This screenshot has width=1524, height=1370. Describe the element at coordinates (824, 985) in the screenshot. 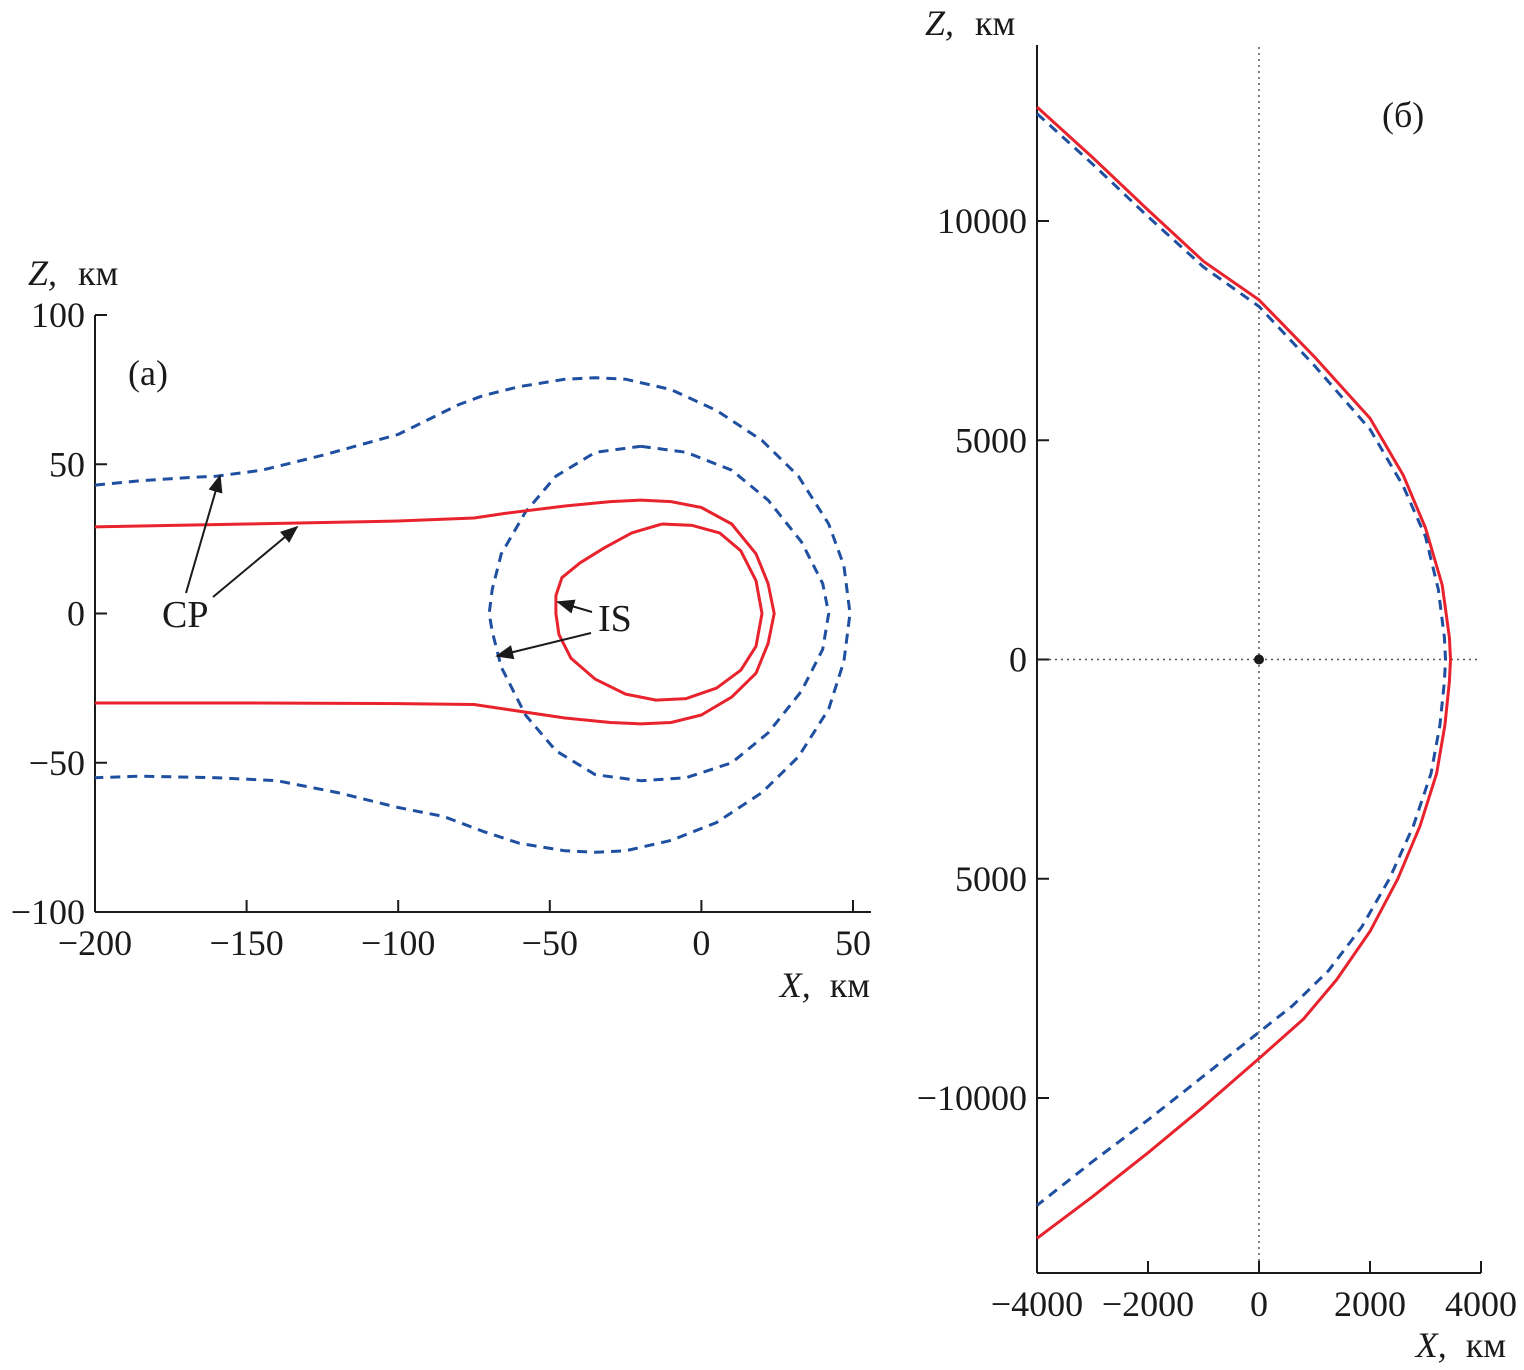

I see `panel-a-x-axis-label: X, км` at that location.